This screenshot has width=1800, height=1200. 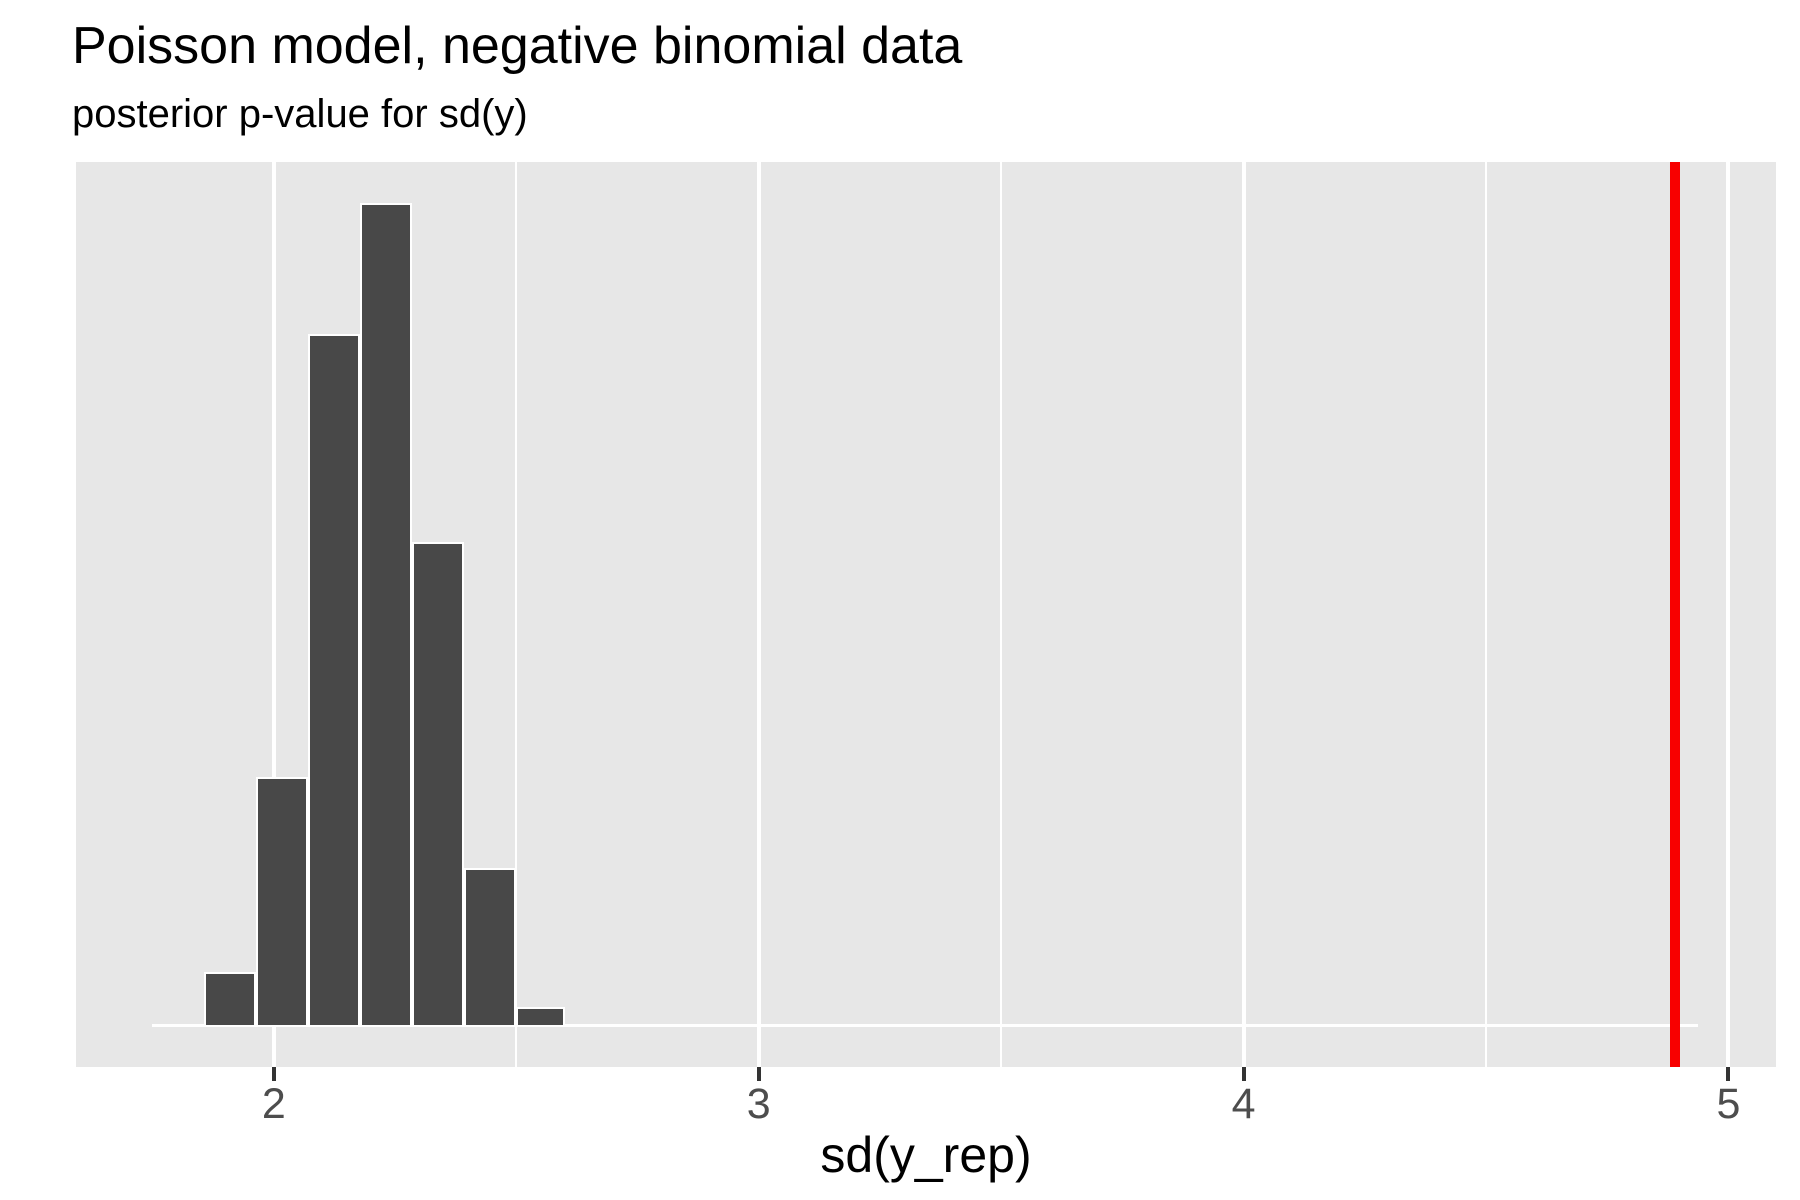 What do you see at coordinates (1675, 614) in the screenshot?
I see `observed-value-line` at bounding box center [1675, 614].